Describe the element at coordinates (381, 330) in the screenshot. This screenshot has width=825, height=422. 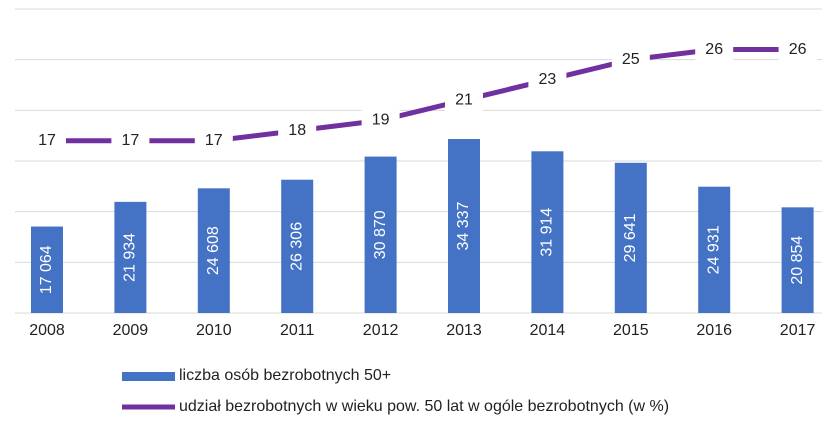
I see `x-tick-label: 2012` at that location.